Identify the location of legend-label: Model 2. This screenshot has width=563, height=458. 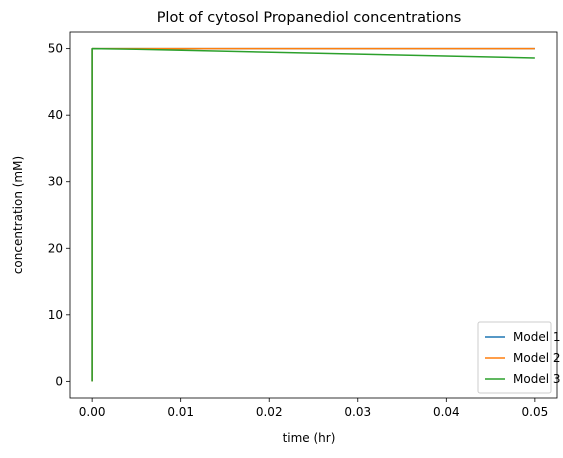
(536, 358).